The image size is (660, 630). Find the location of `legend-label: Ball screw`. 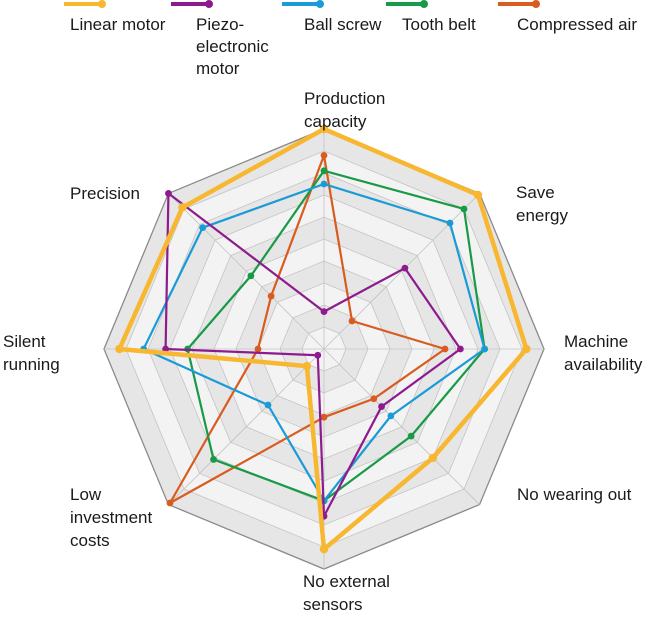

legend-label: Ball screw is located at coordinates (343, 24).